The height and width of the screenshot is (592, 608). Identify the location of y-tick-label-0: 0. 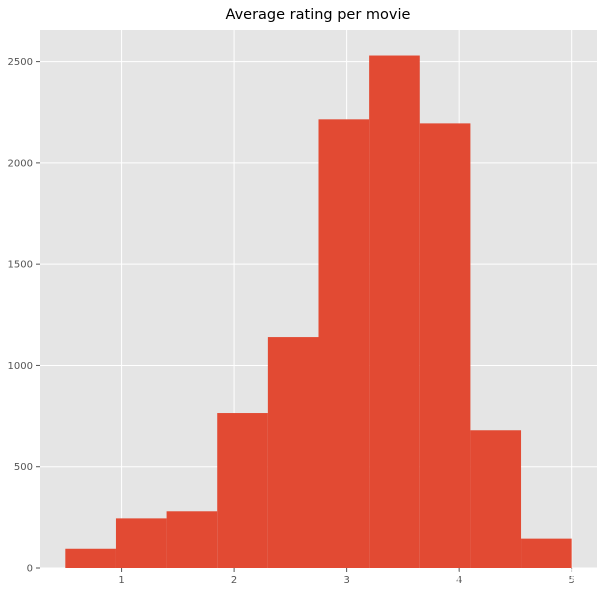
(30, 569).